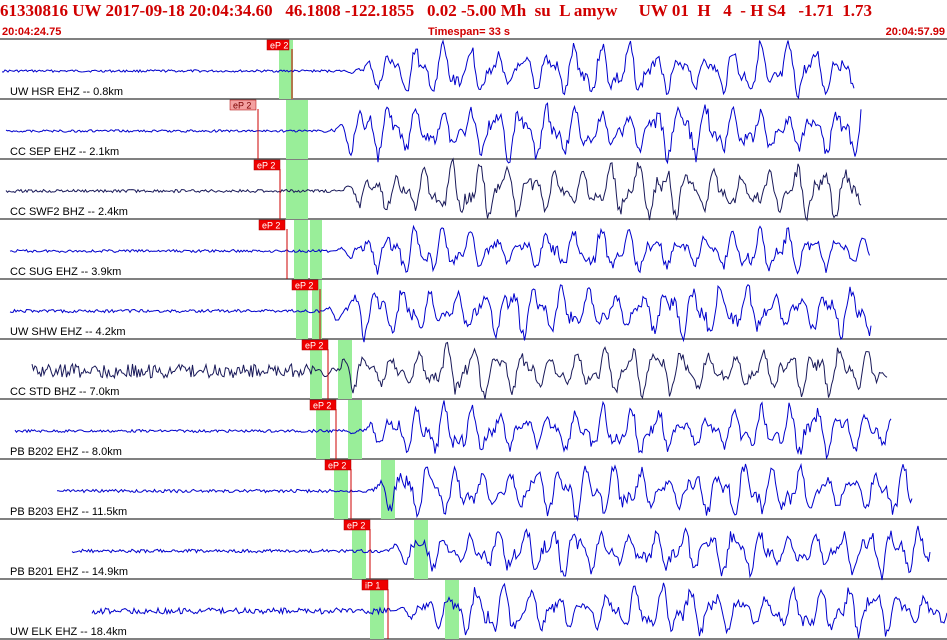  What do you see at coordinates (69, 572) in the screenshot?
I see `station-label: PB B201 EHZ -- 14.9km` at bounding box center [69, 572].